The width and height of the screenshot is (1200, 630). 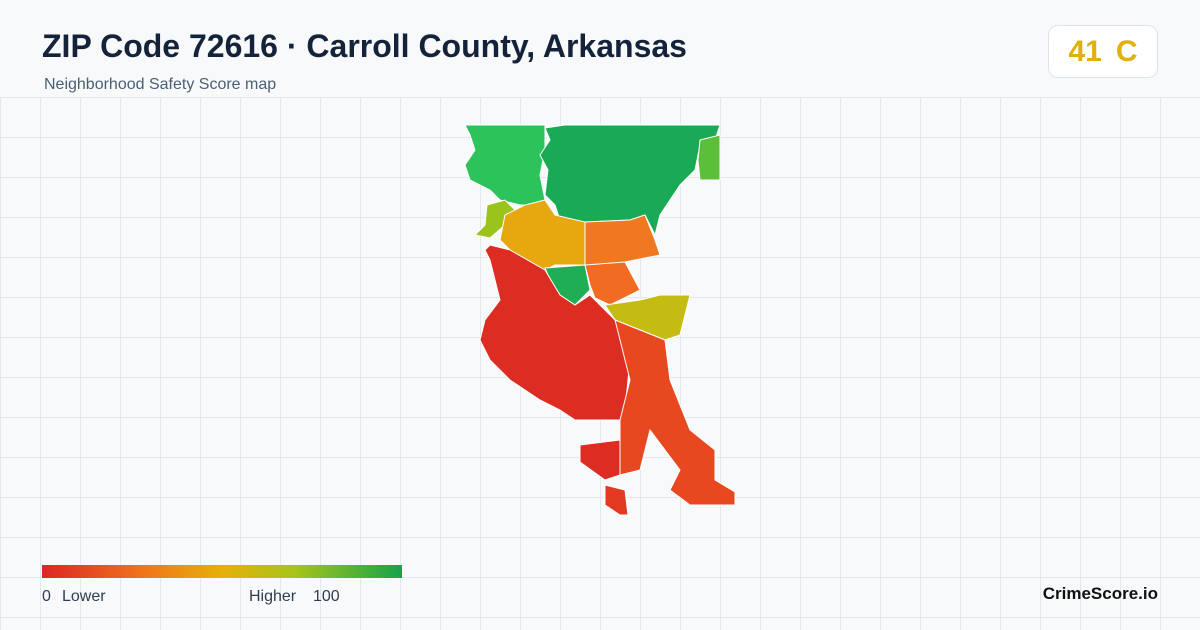 I want to click on subtitle: Neighborhood Safety Score map, so click(x=160, y=84).